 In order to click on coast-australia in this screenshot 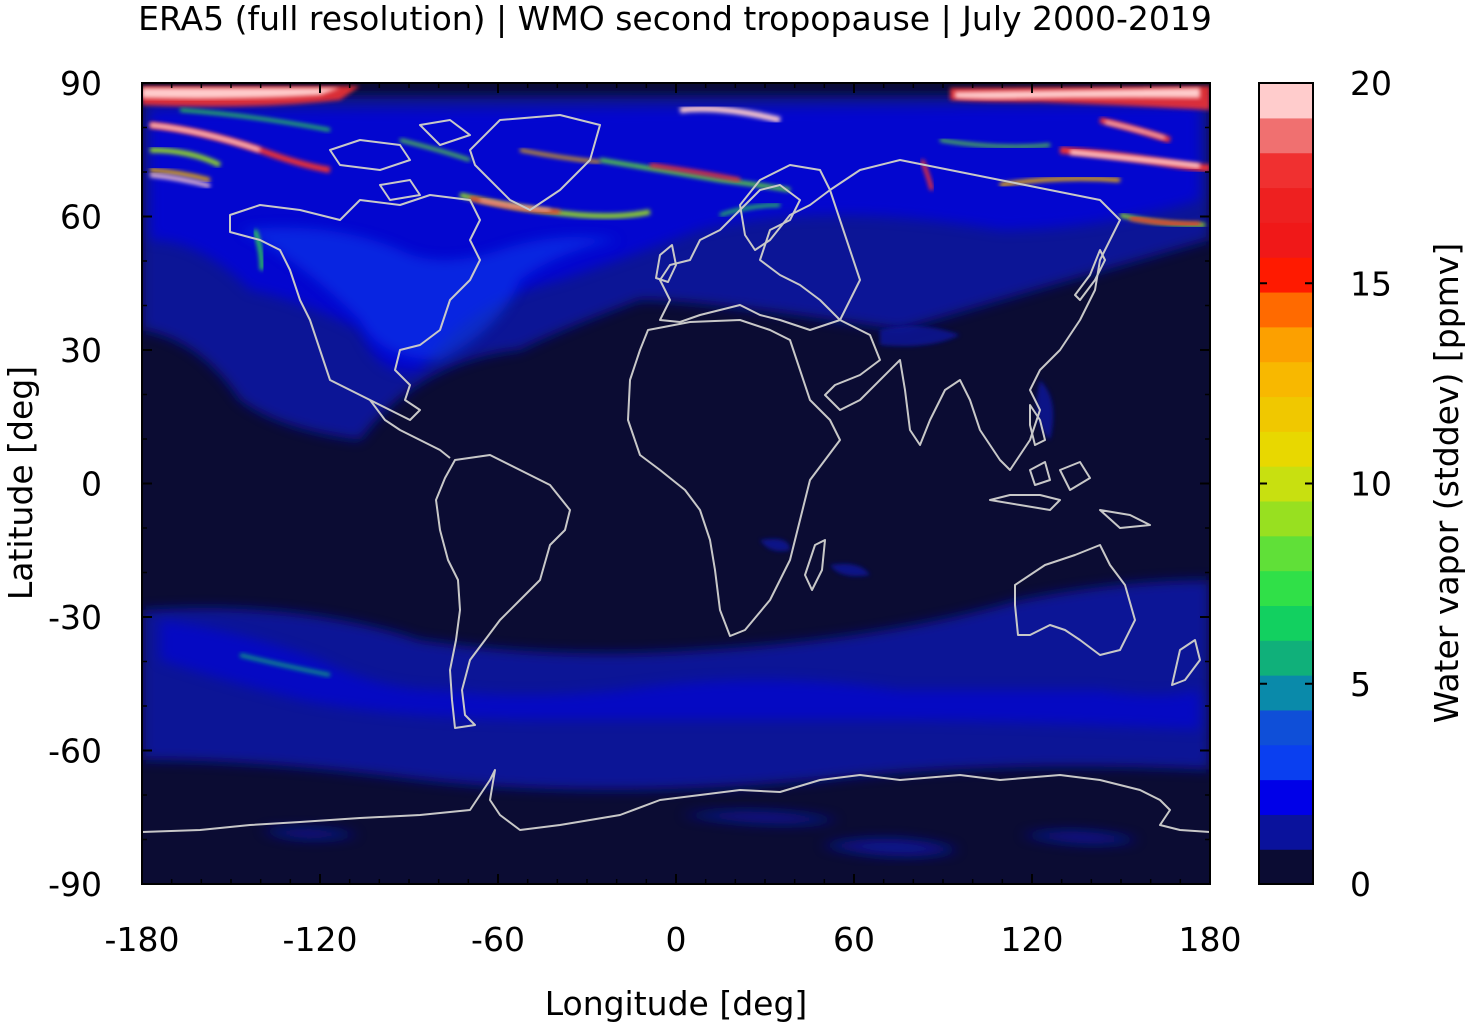, I will do `click(1075, 600)`.